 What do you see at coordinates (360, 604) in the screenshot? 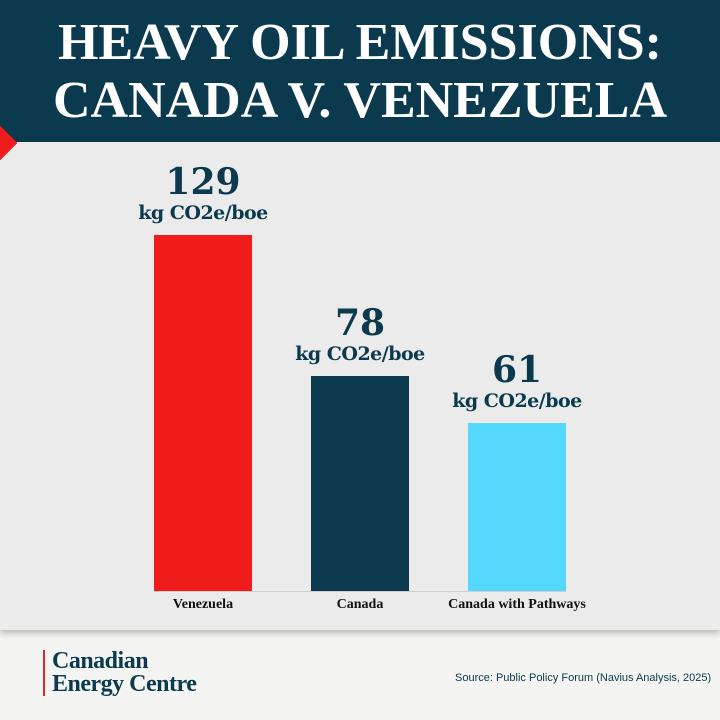
I see `category-label: Canada` at bounding box center [360, 604].